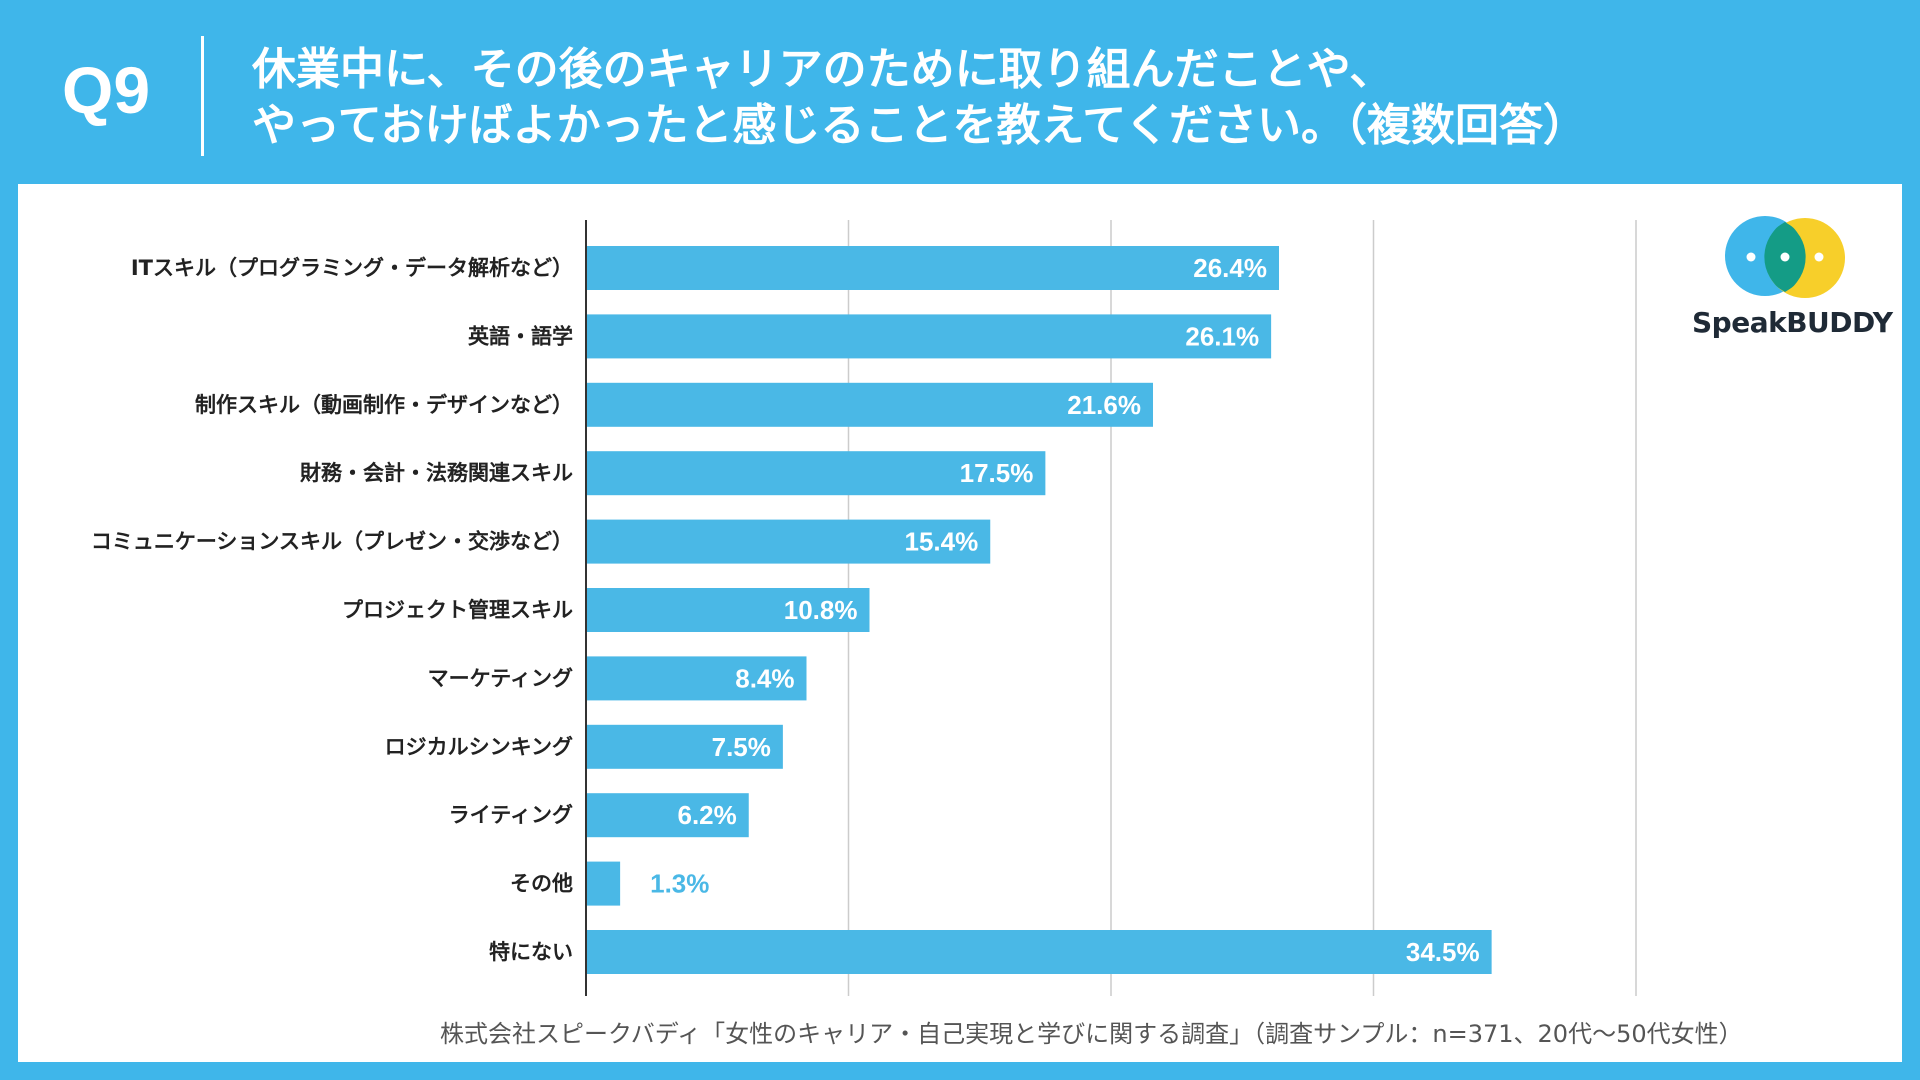  I want to click on value-label: 34.5%, so click(1443, 952).